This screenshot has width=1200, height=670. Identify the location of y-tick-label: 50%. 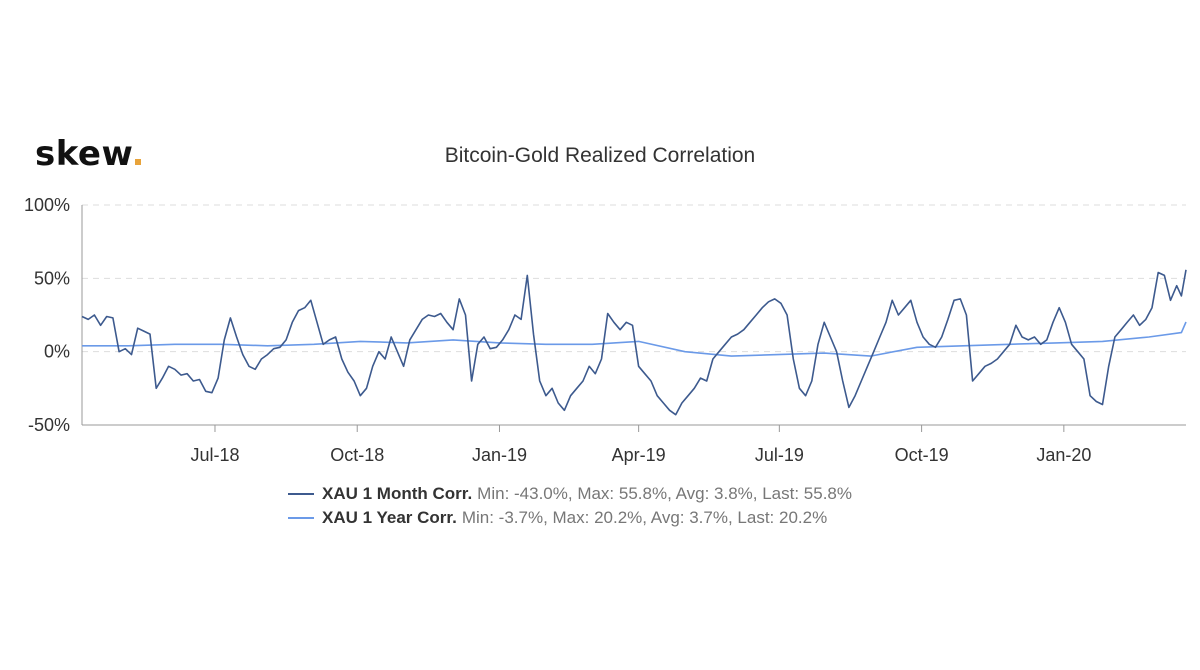
(52, 278).